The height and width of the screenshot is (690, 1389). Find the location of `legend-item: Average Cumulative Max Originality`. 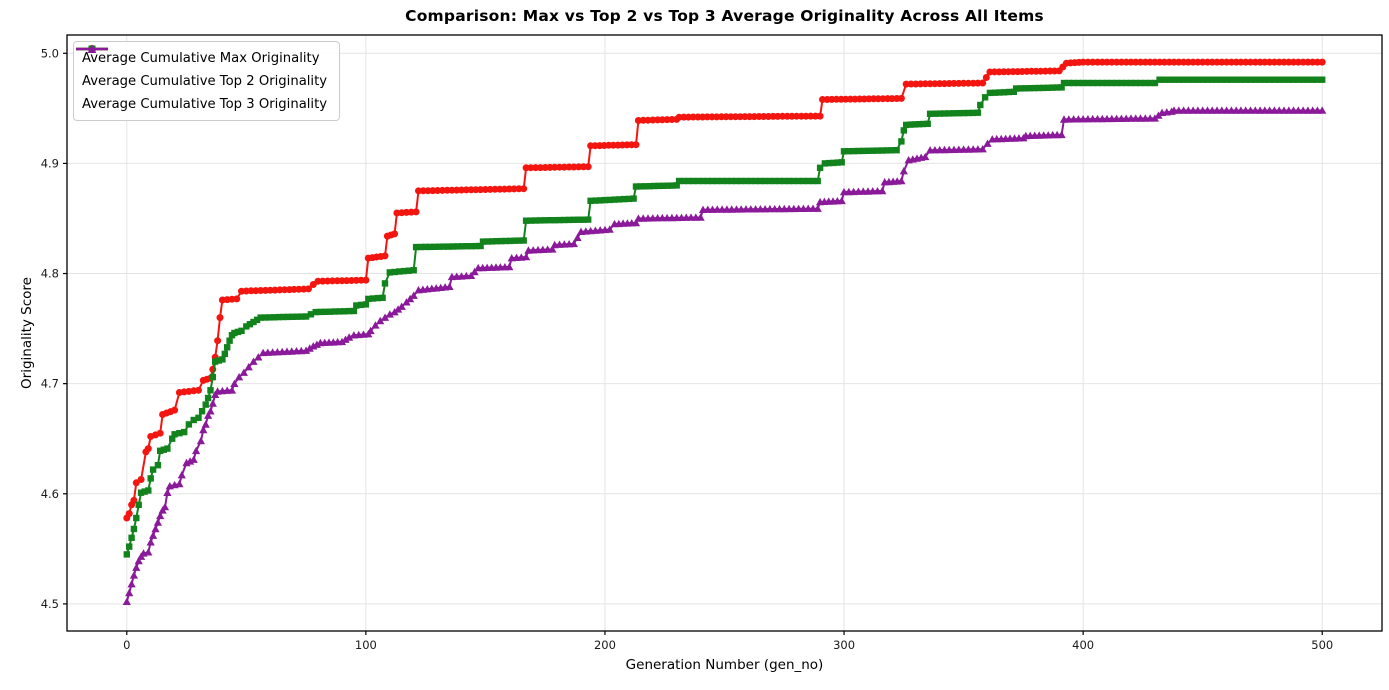

legend-item: Average Cumulative Max Originality is located at coordinates (201, 57).